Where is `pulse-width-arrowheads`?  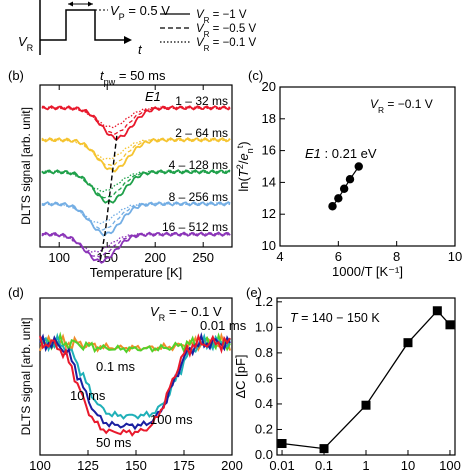
pulse-width-arrowheads is located at coordinates (80, 4).